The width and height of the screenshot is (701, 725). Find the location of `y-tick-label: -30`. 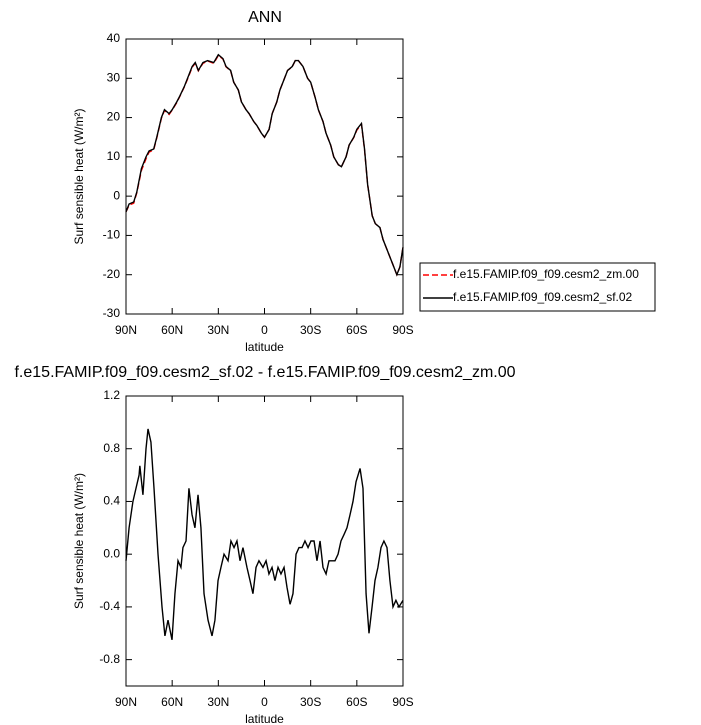

y-tick-label: -30 is located at coordinates (112, 313).